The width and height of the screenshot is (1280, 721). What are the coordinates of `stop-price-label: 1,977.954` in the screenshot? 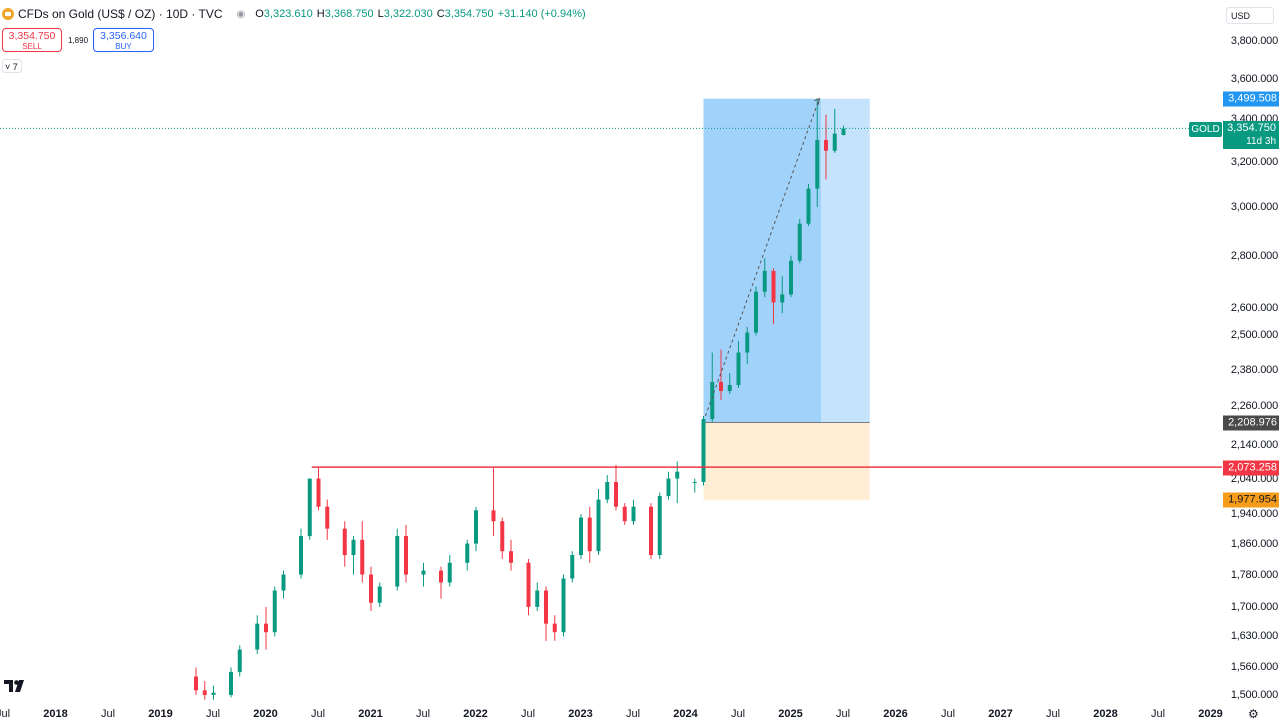 It's located at (1251, 500).